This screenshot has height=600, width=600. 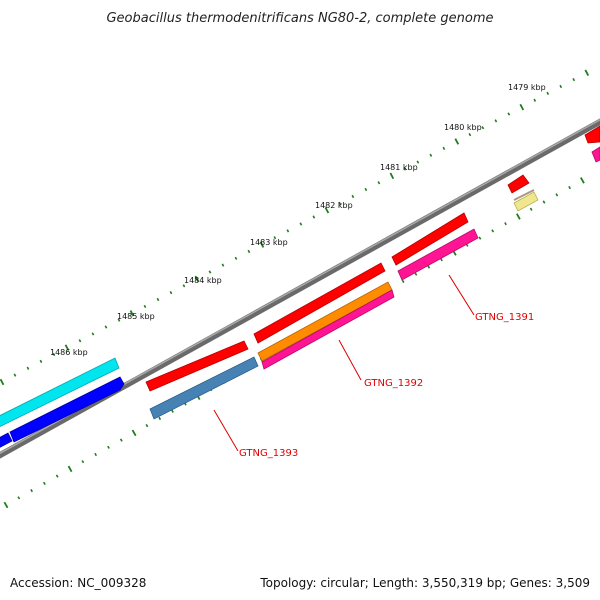 I want to click on tick-label-1484: 1484 kbp, so click(x=203, y=280).